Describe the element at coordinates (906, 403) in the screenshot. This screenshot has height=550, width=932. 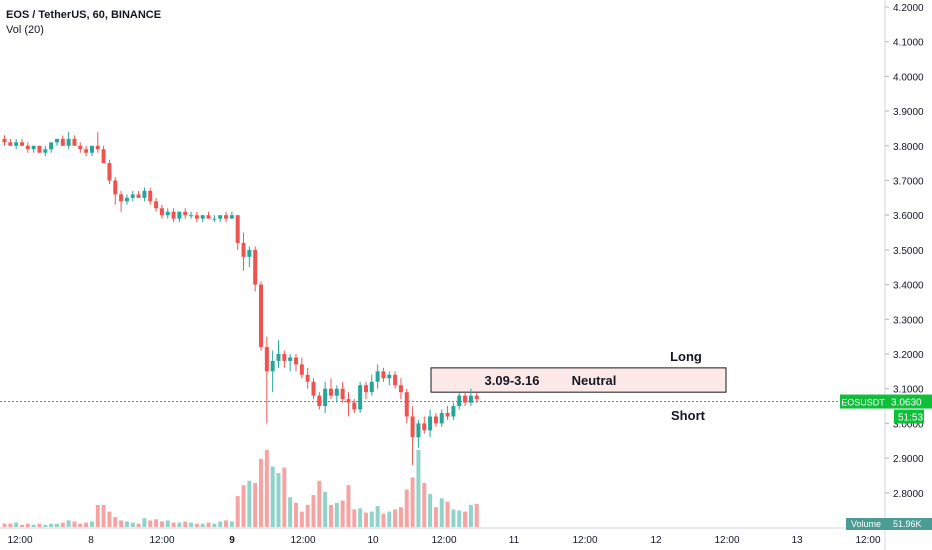
I see `last-price-value: 3.0630` at that location.